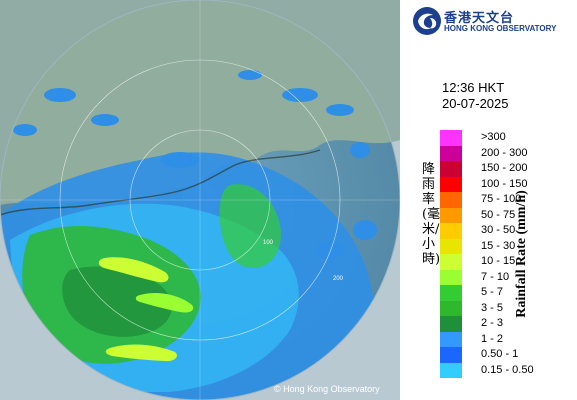  What do you see at coordinates (493, 137) in the screenshot?
I see `legend-label: >300` at bounding box center [493, 137].